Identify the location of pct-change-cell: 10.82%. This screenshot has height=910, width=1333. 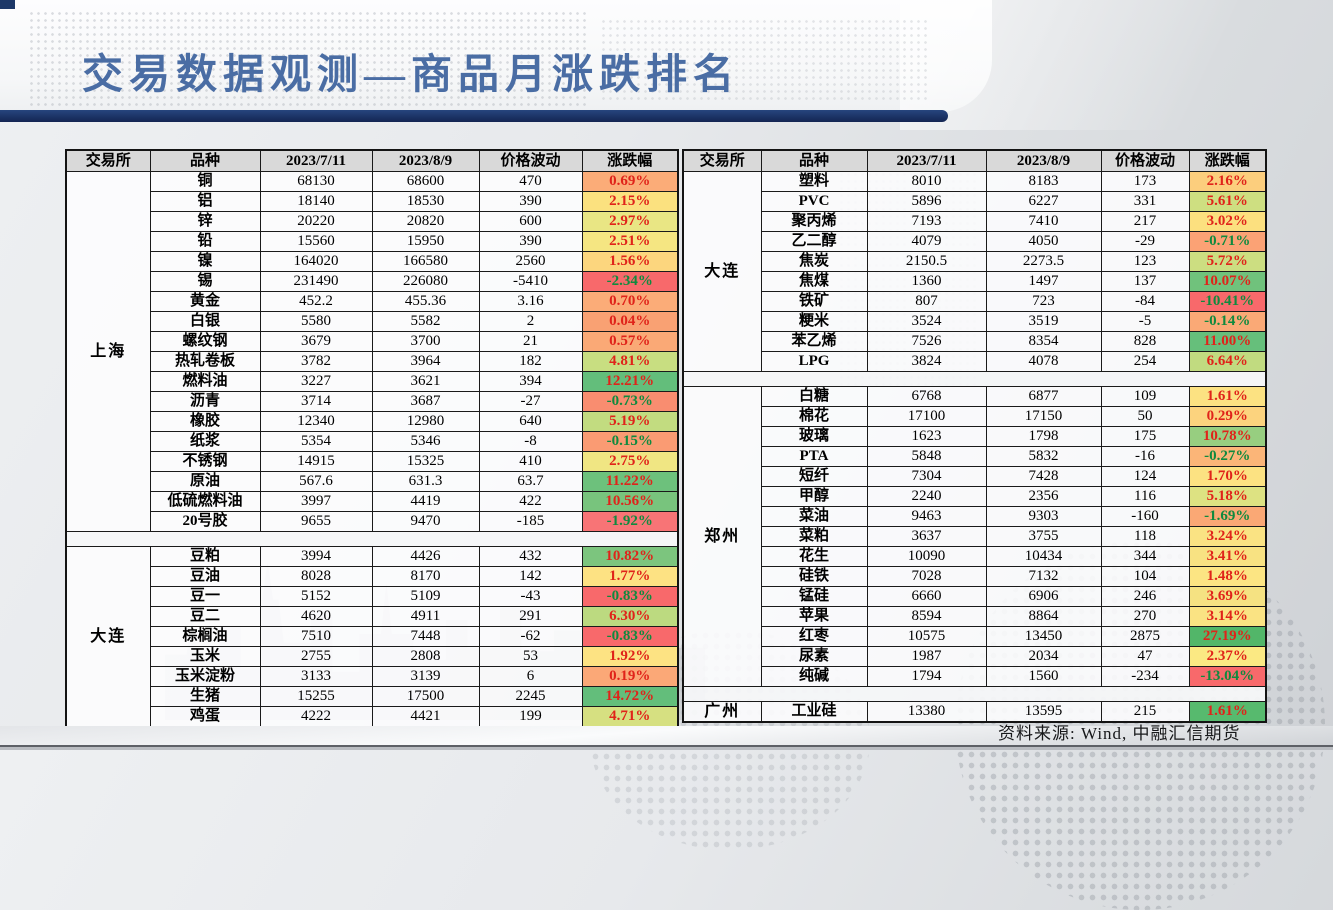
(630, 556).